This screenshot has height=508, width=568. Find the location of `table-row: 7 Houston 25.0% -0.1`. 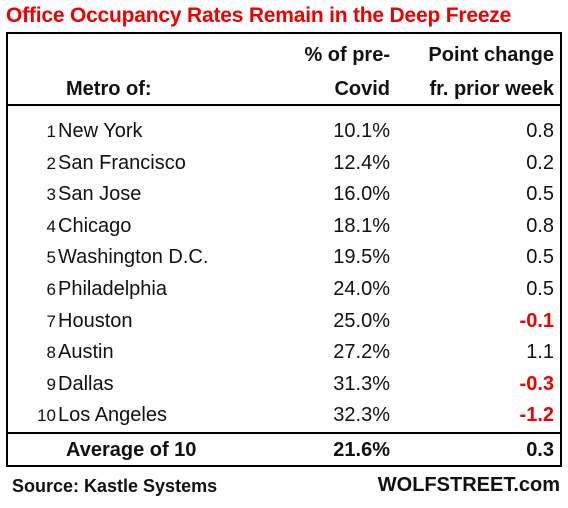

table-row: 7 Houston 25.0% -0.1 is located at coordinates (284, 323).